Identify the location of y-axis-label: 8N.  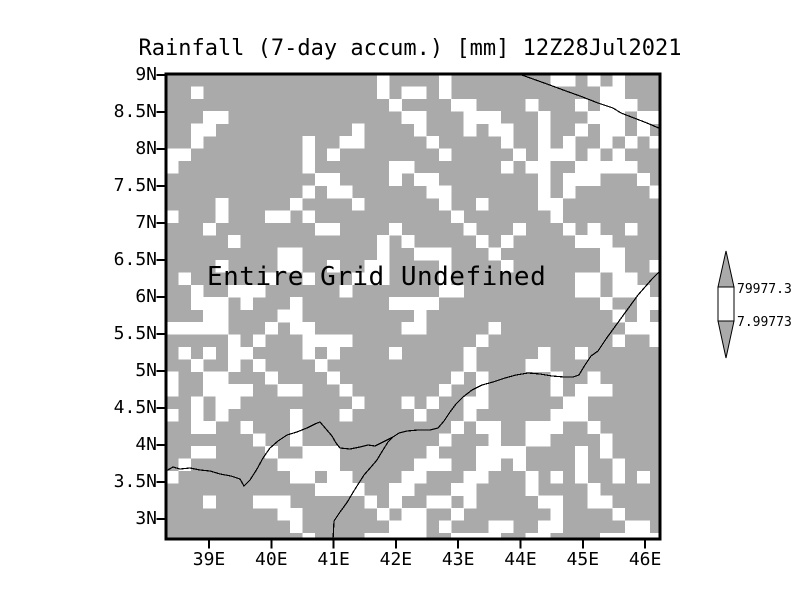
(146, 148).